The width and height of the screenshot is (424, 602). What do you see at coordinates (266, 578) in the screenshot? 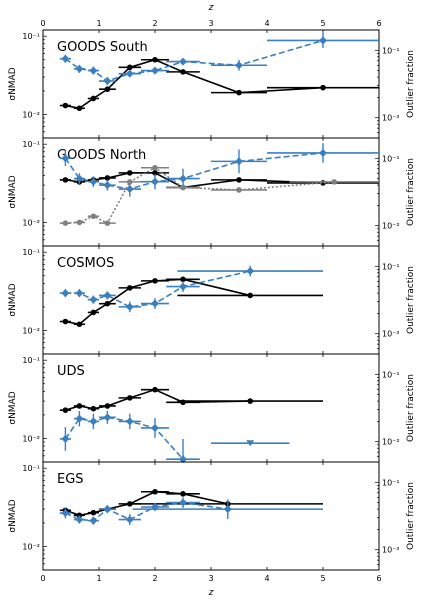
I see `x-tick-label: 4` at bounding box center [266, 578].